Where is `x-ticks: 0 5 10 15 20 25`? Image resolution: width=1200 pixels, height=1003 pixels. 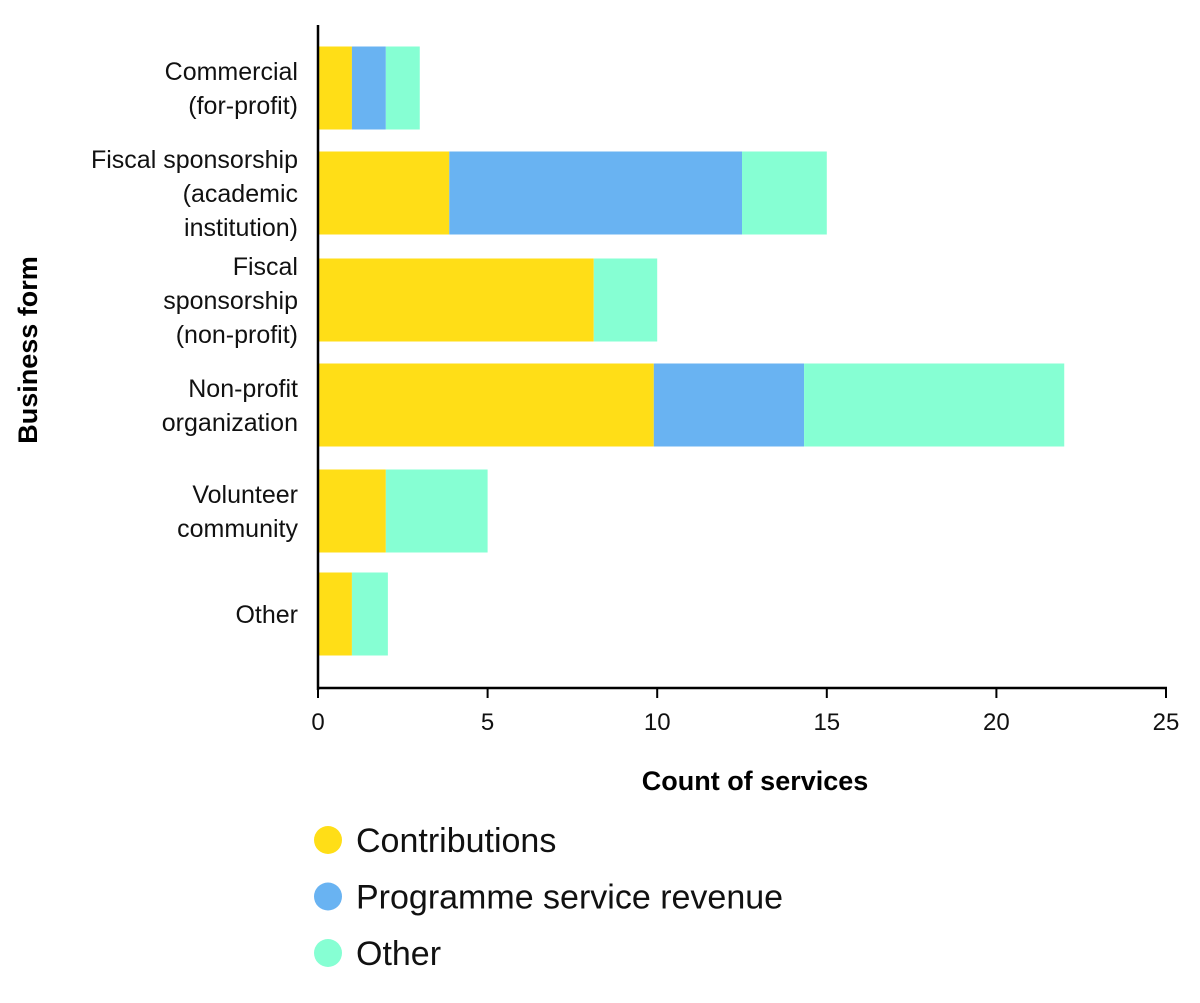
x-ticks: 0 5 10 15 20 25 is located at coordinates (745, 712).